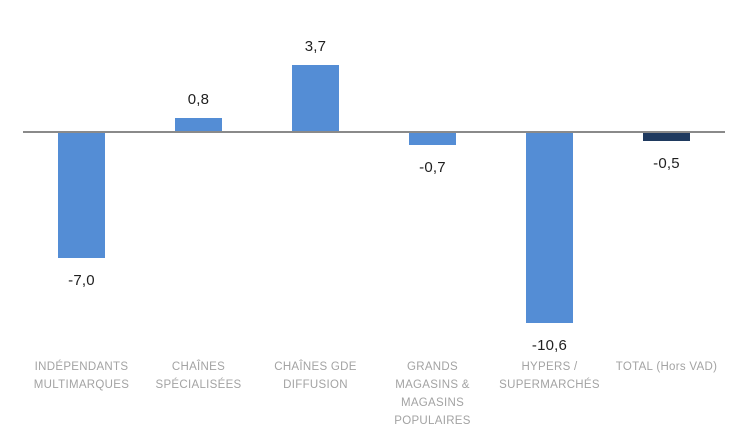 This screenshot has height=438, width=749. What do you see at coordinates (198, 376) in the screenshot?
I see `category-label: CHAÎNES SPÉCIALISÉES` at bounding box center [198, 376].